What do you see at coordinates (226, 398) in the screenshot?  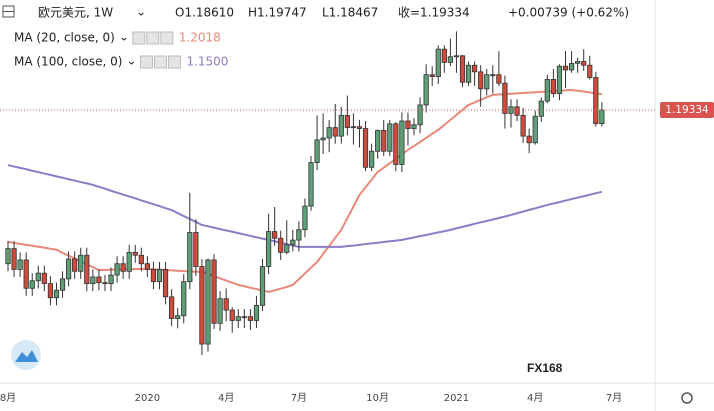 I see `x-tick-label: 4月` at bounding box center [226, 398].